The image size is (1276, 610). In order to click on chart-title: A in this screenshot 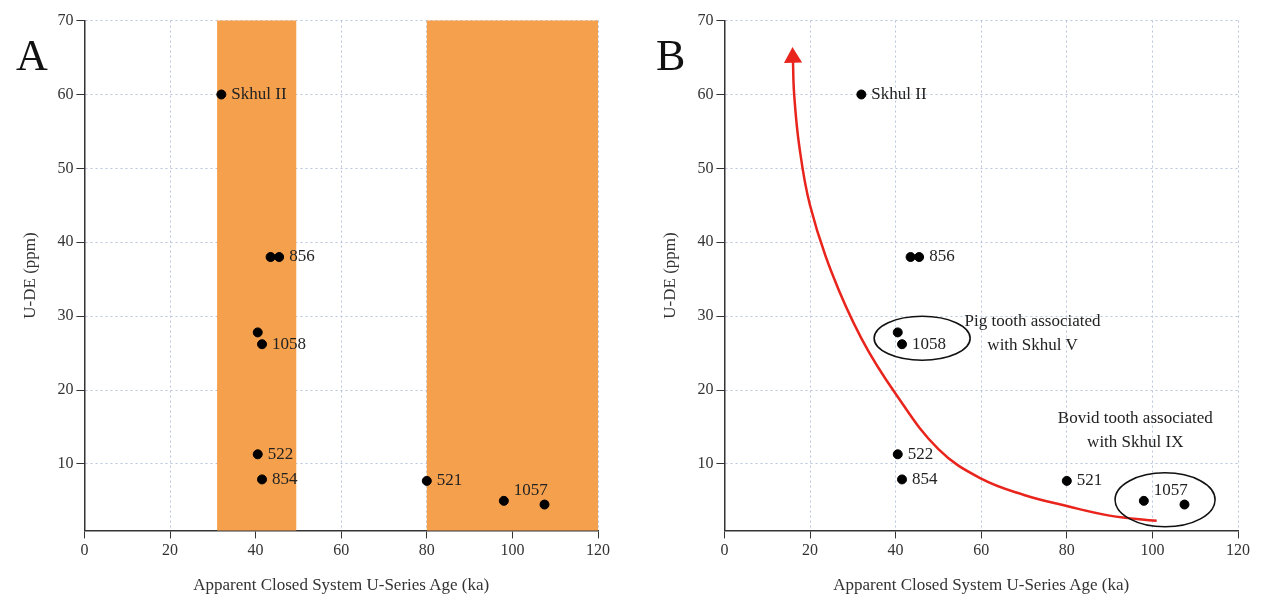, I will do `click(32, 55)`.